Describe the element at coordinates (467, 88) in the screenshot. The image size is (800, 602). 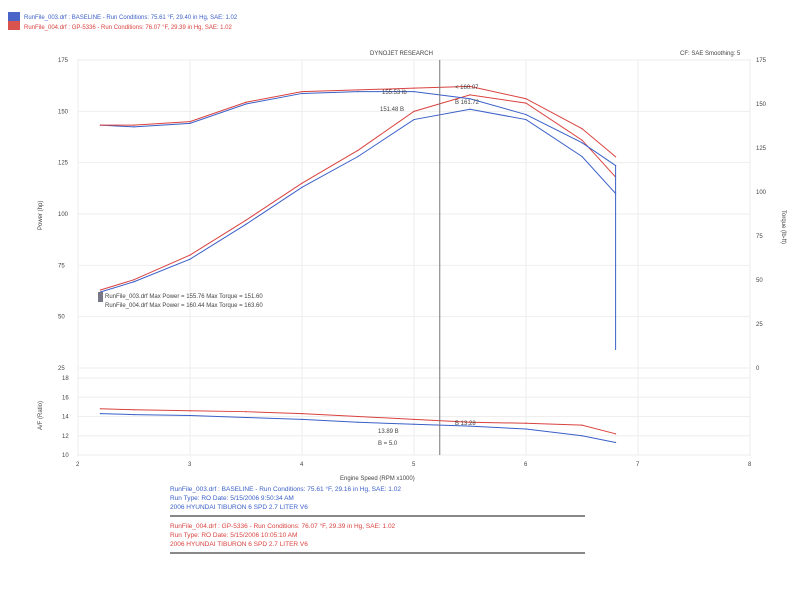
I see `annotation: < 160.07` at that location.